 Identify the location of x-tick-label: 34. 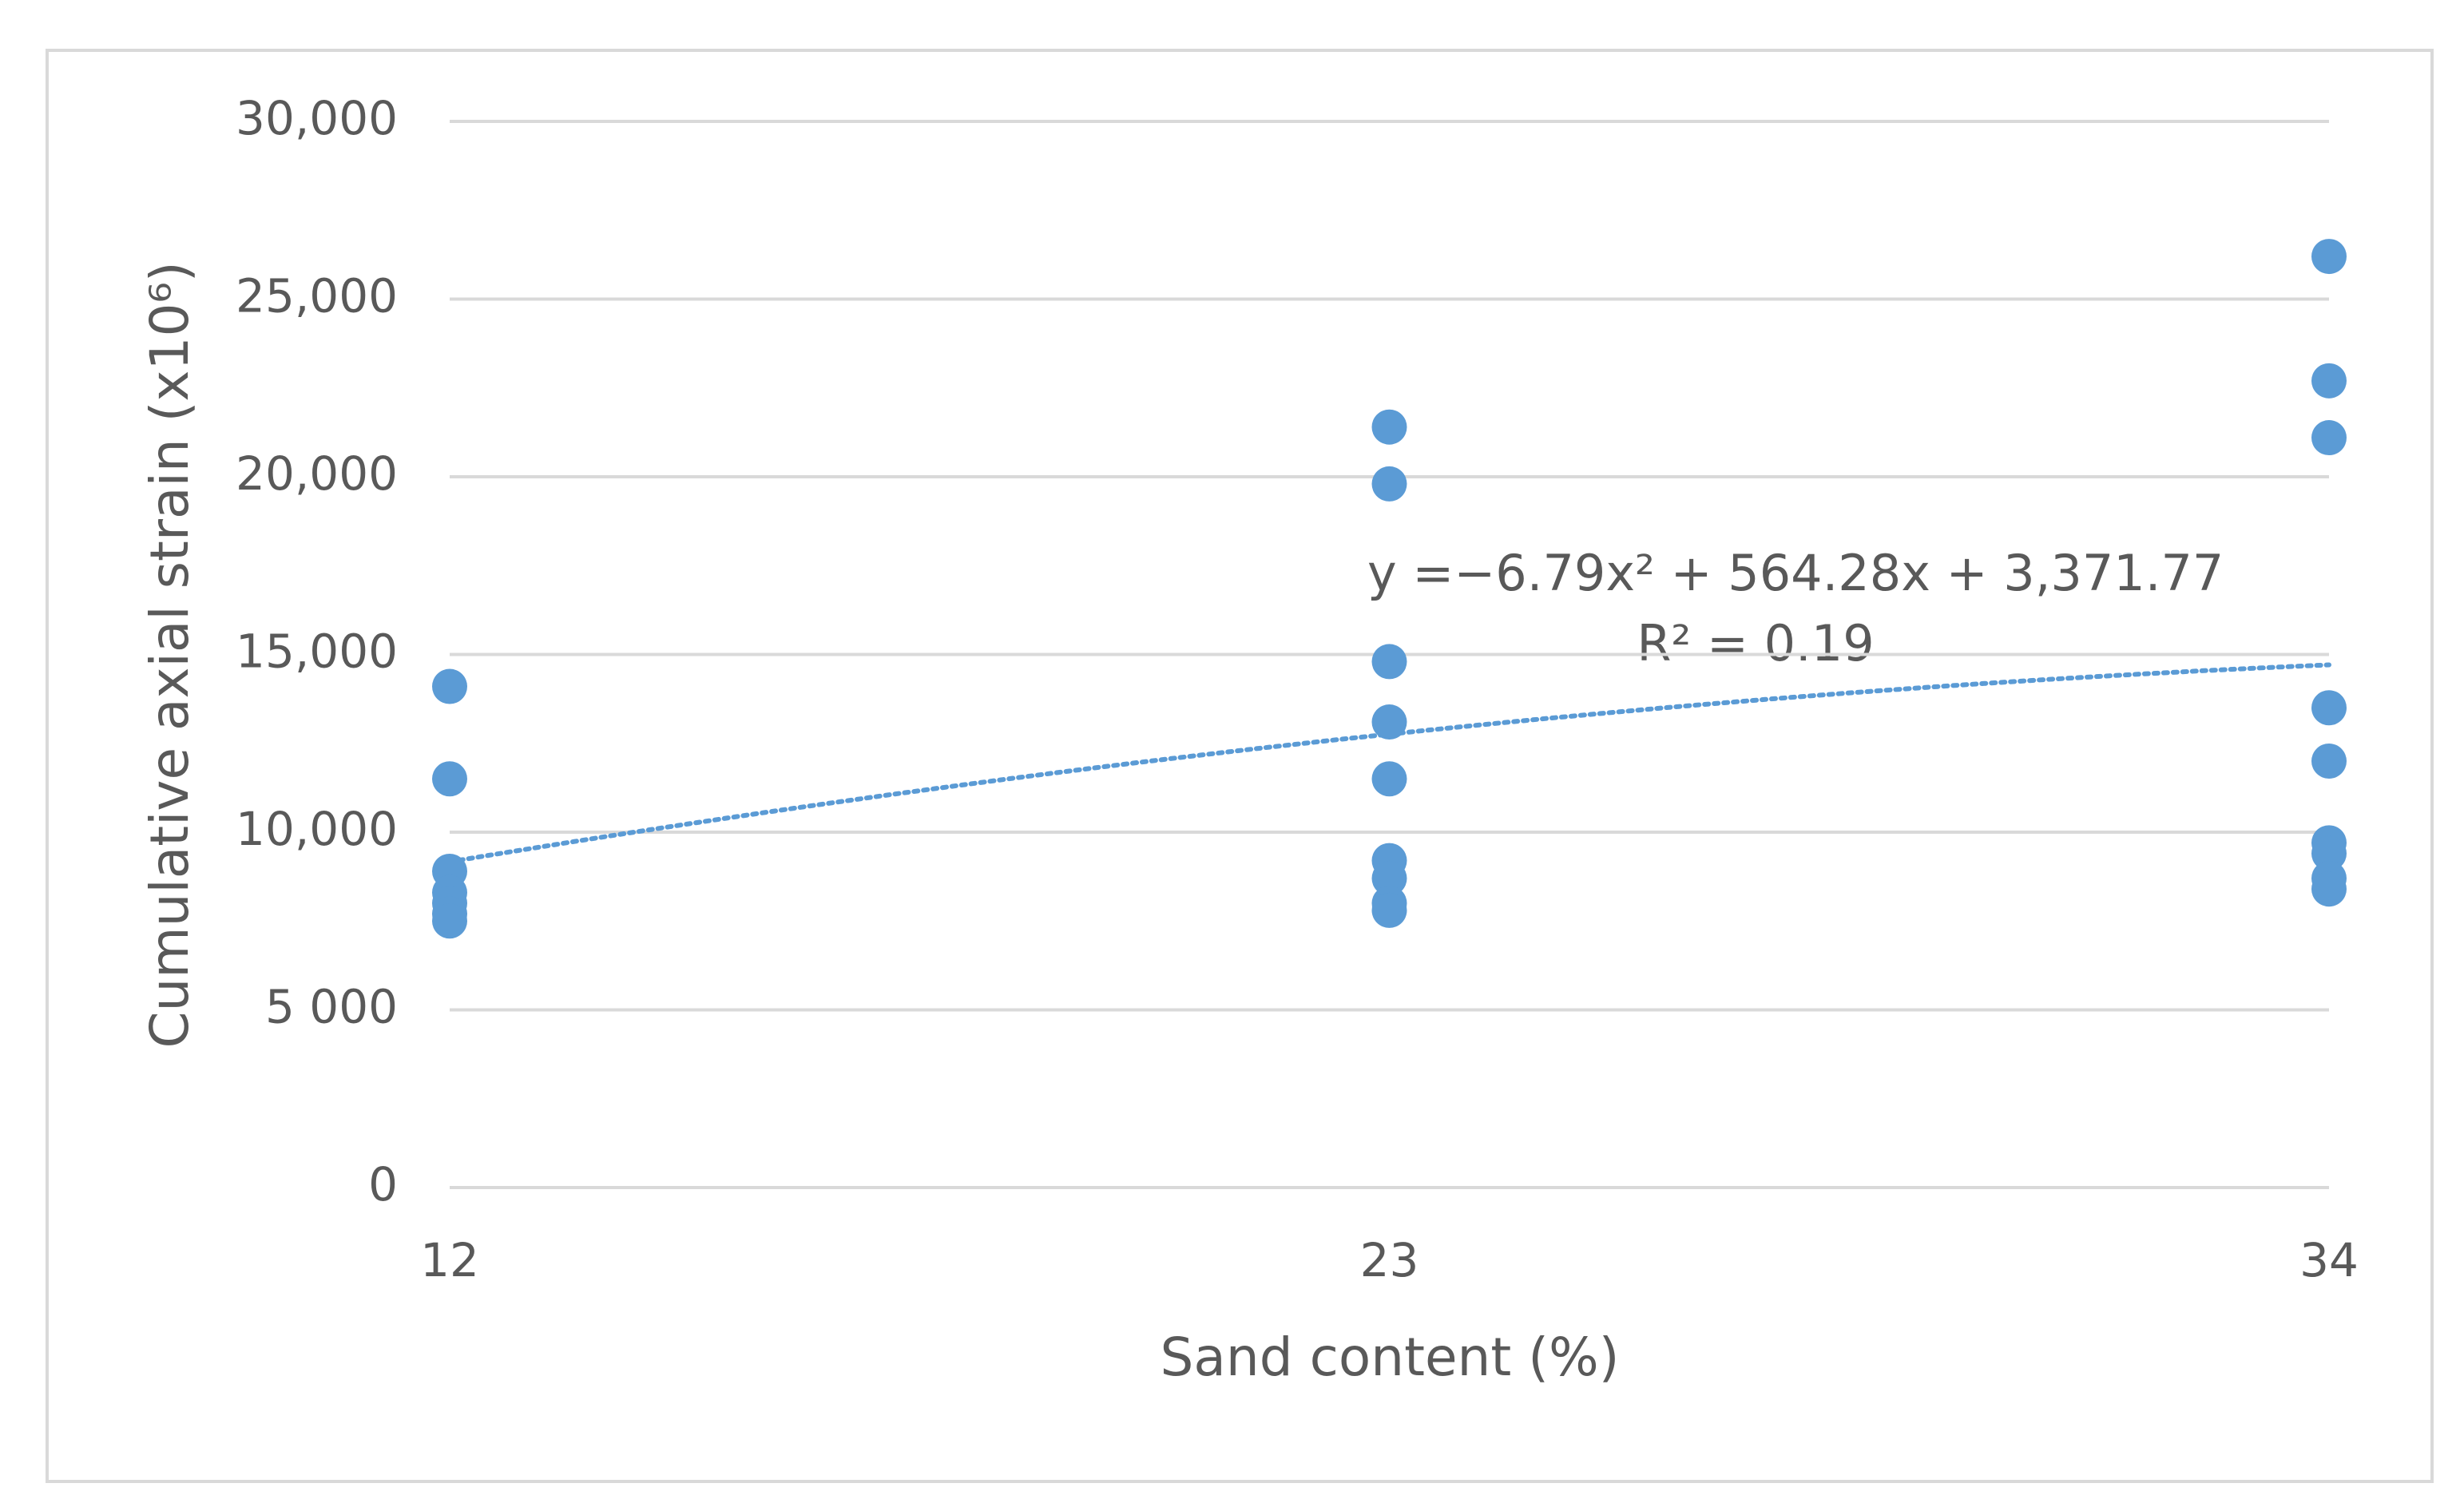
(2329, 1260).